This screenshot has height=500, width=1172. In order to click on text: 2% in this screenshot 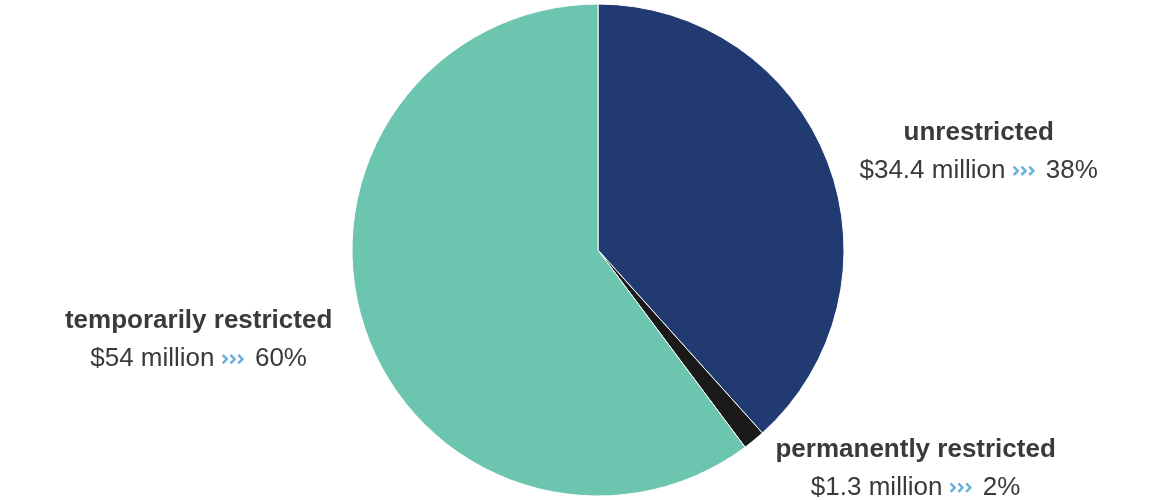, I will do `click(1001, 485)`.